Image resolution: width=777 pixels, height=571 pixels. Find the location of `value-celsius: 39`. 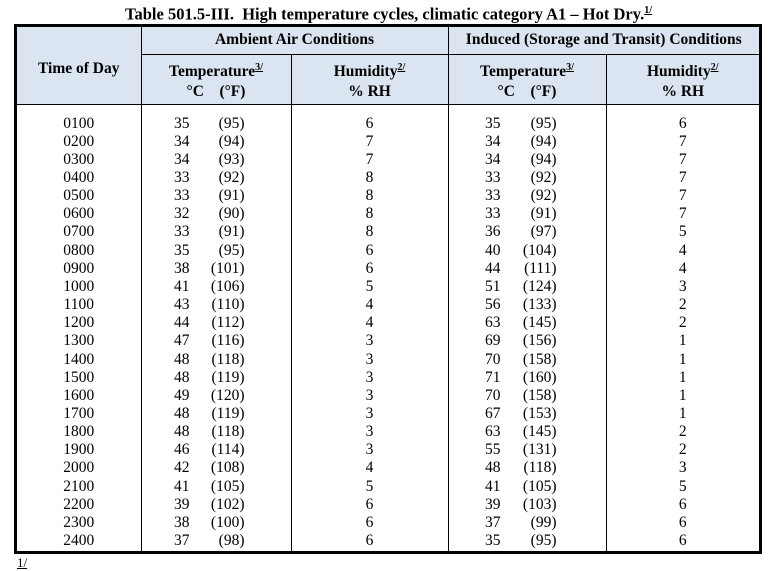

value-celsius: 39 is located at coordinates (182, 504).